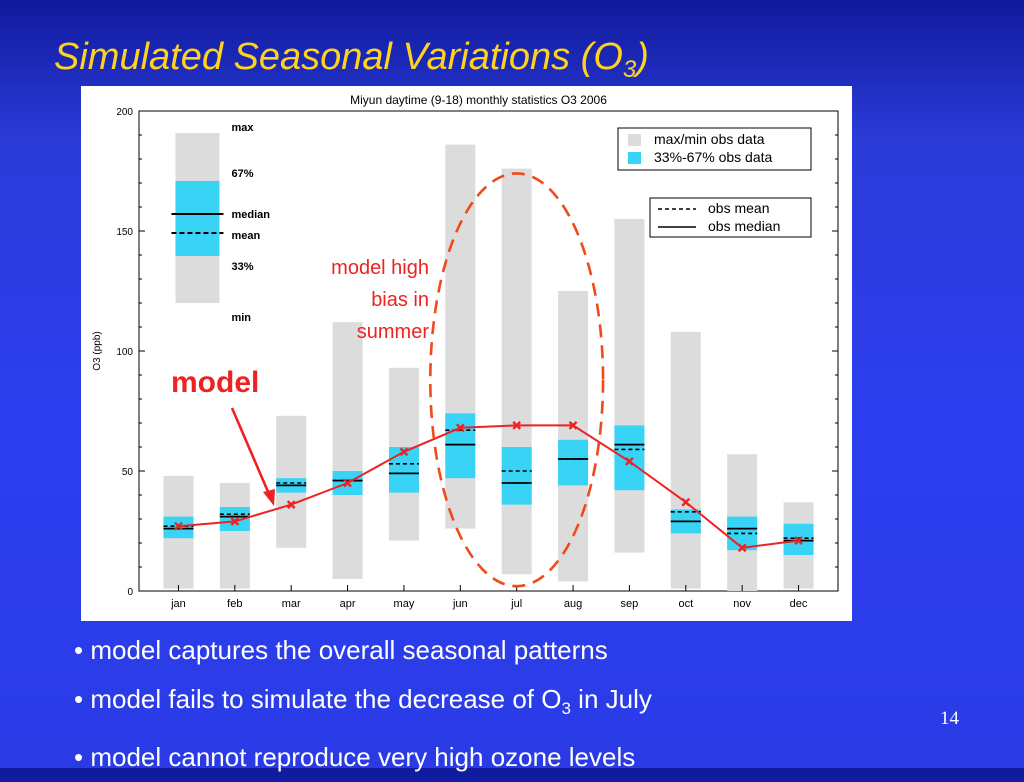 Image resolution: width=1024 pixels, height=782 pixels. Describe the element at coordinates (799, 604) in the screenshot. I see `x-tick-label: dec` at that location.